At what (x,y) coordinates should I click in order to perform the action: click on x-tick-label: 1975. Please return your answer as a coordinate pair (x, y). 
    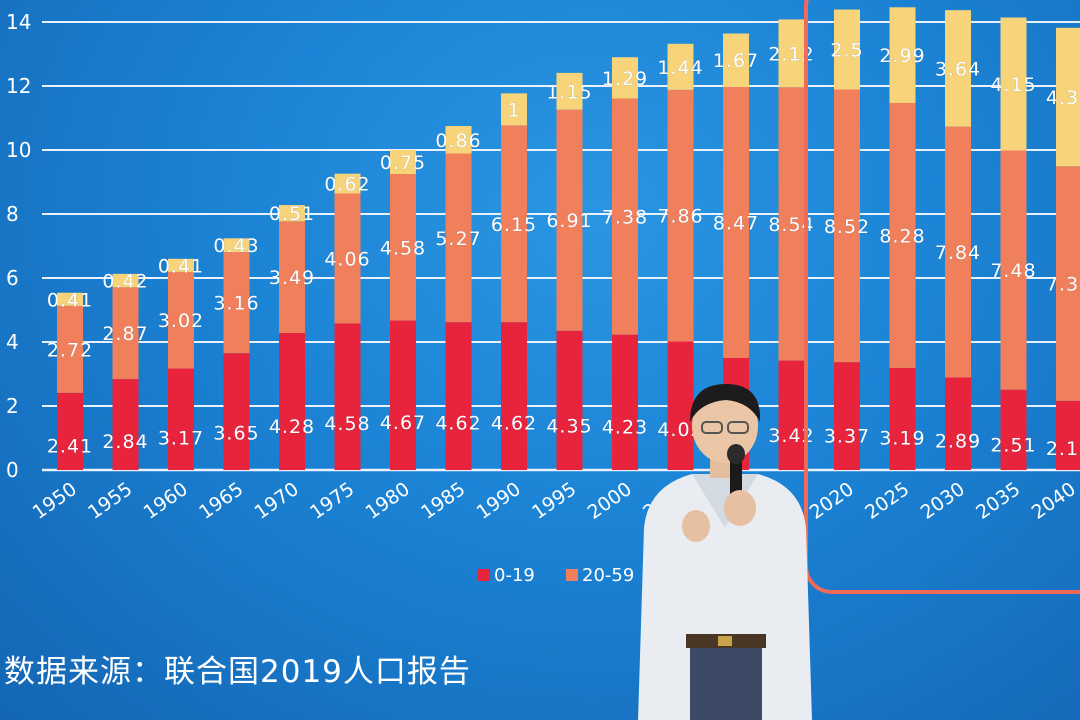
    Looking at the image, I should click on (332, 501).